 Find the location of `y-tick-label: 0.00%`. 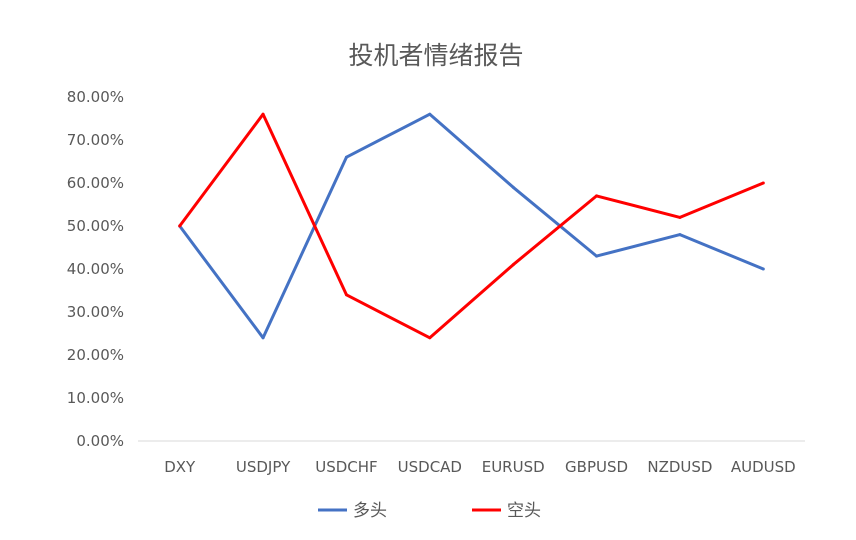

y-tick-label: 0.00% is located at coordinates (100, 441).